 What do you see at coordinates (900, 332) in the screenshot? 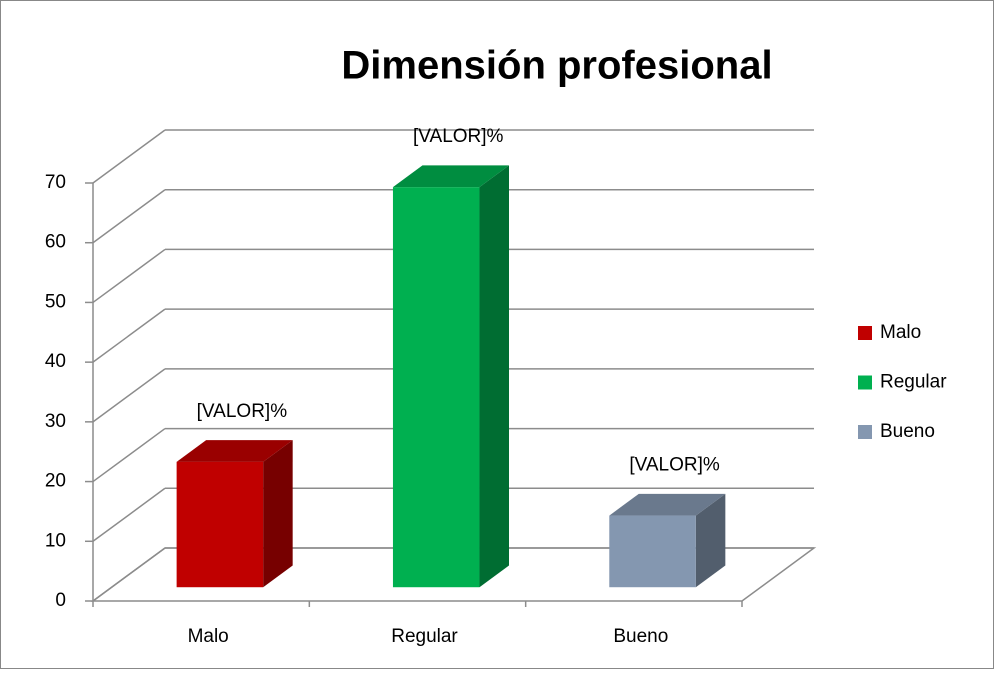
I see `legend-label: Malo` at bounding box center [900, 332].